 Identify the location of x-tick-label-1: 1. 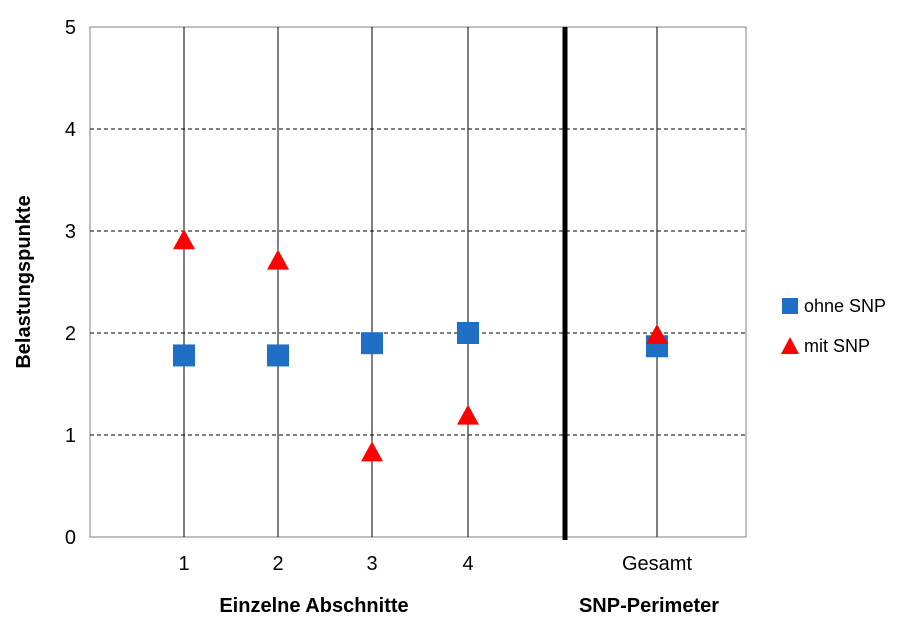
(183, 564).